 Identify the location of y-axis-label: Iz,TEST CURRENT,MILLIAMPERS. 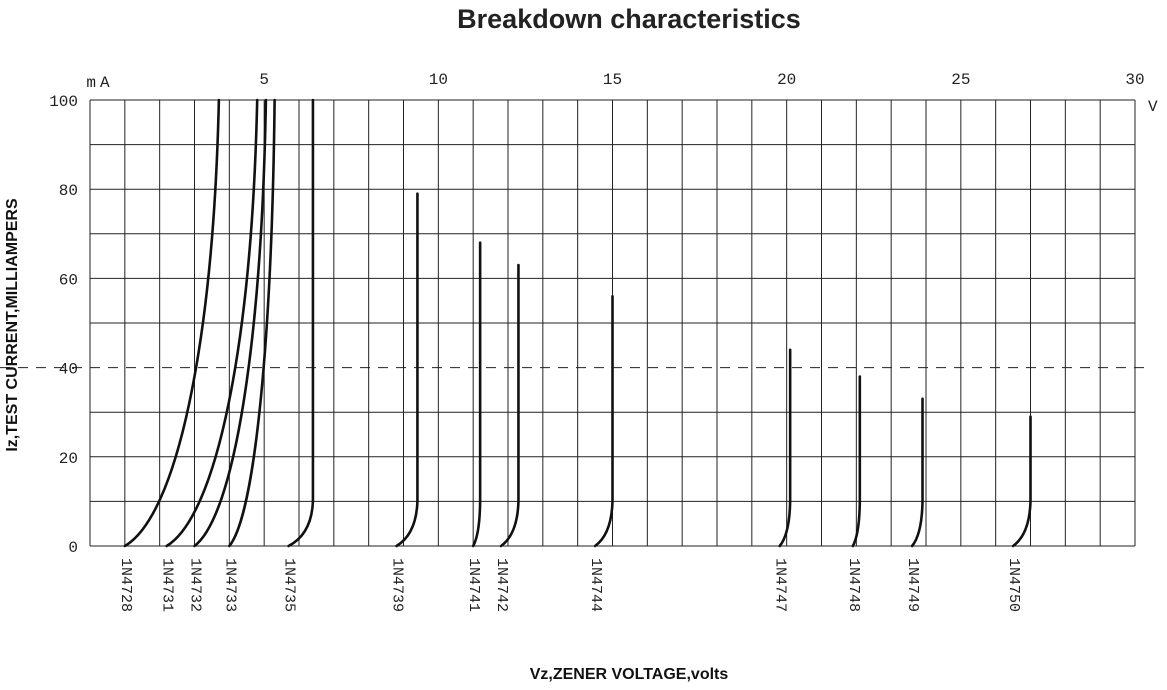
(12, 325).